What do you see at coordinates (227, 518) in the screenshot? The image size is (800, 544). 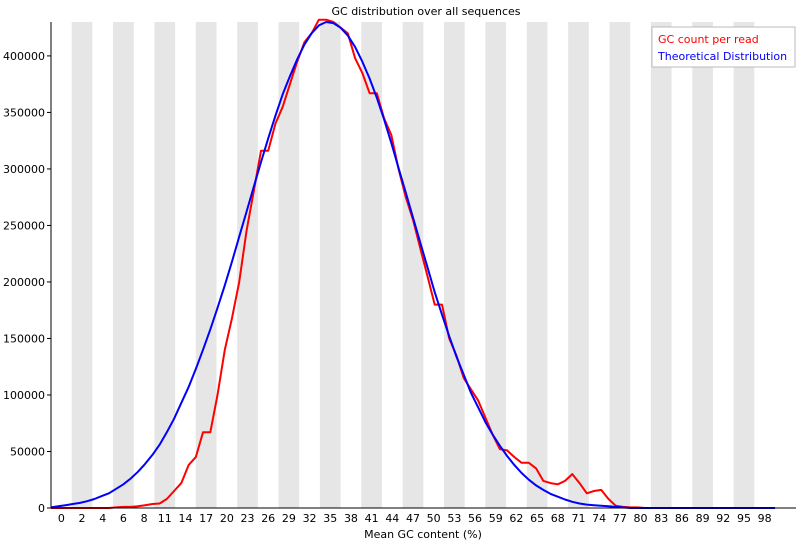 I see `x-tick-label: 20` at bounding box center [227, 518].